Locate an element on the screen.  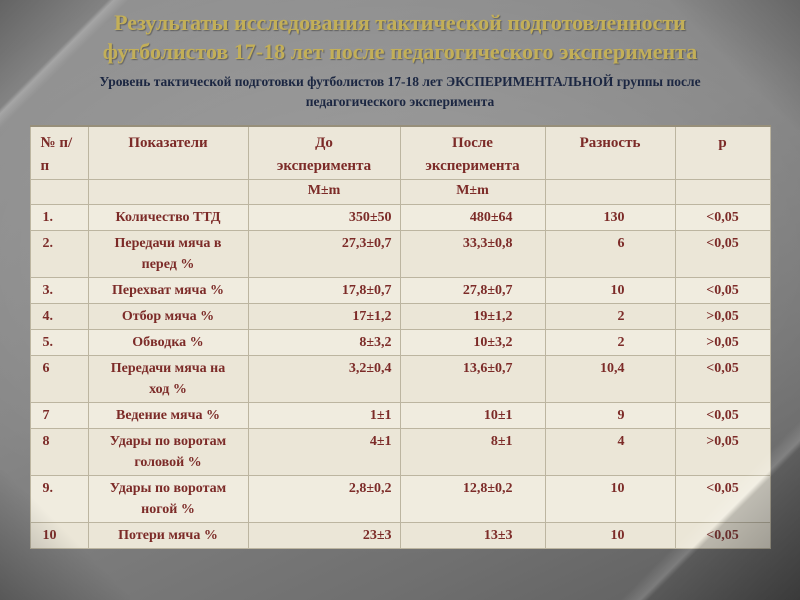
row-before-value: 3,2±0,4 is located at coordinates (324, 379).